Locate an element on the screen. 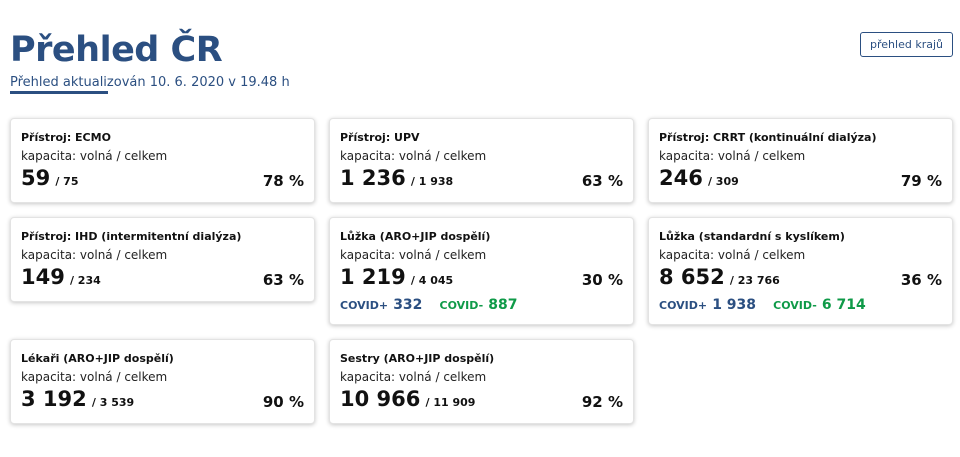  total-count: / 3 539 is located at coordinates (113, 402).